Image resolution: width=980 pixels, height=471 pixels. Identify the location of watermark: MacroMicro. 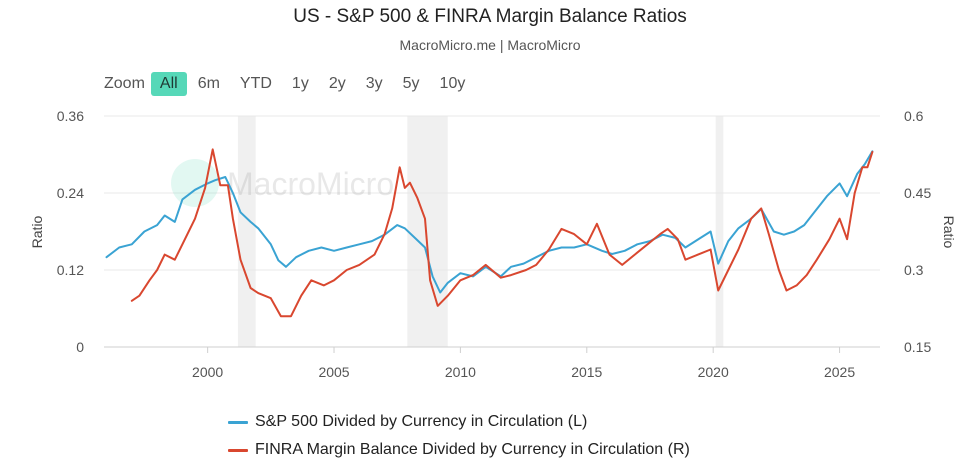
(282, 183).